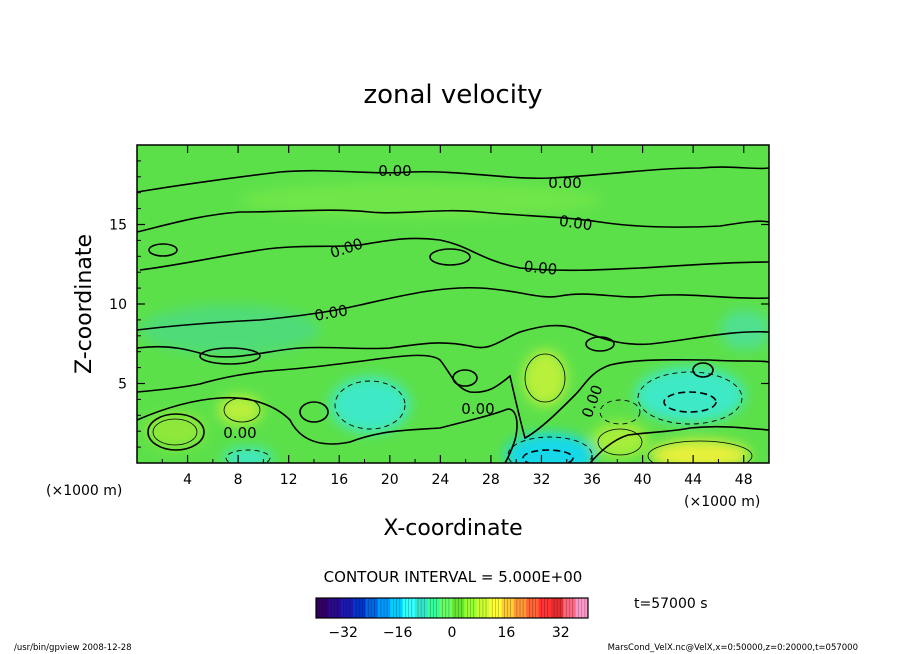  Describe the element at coordinates (452, 608) in the screenshot. I see `colorbar-frame` at that location.